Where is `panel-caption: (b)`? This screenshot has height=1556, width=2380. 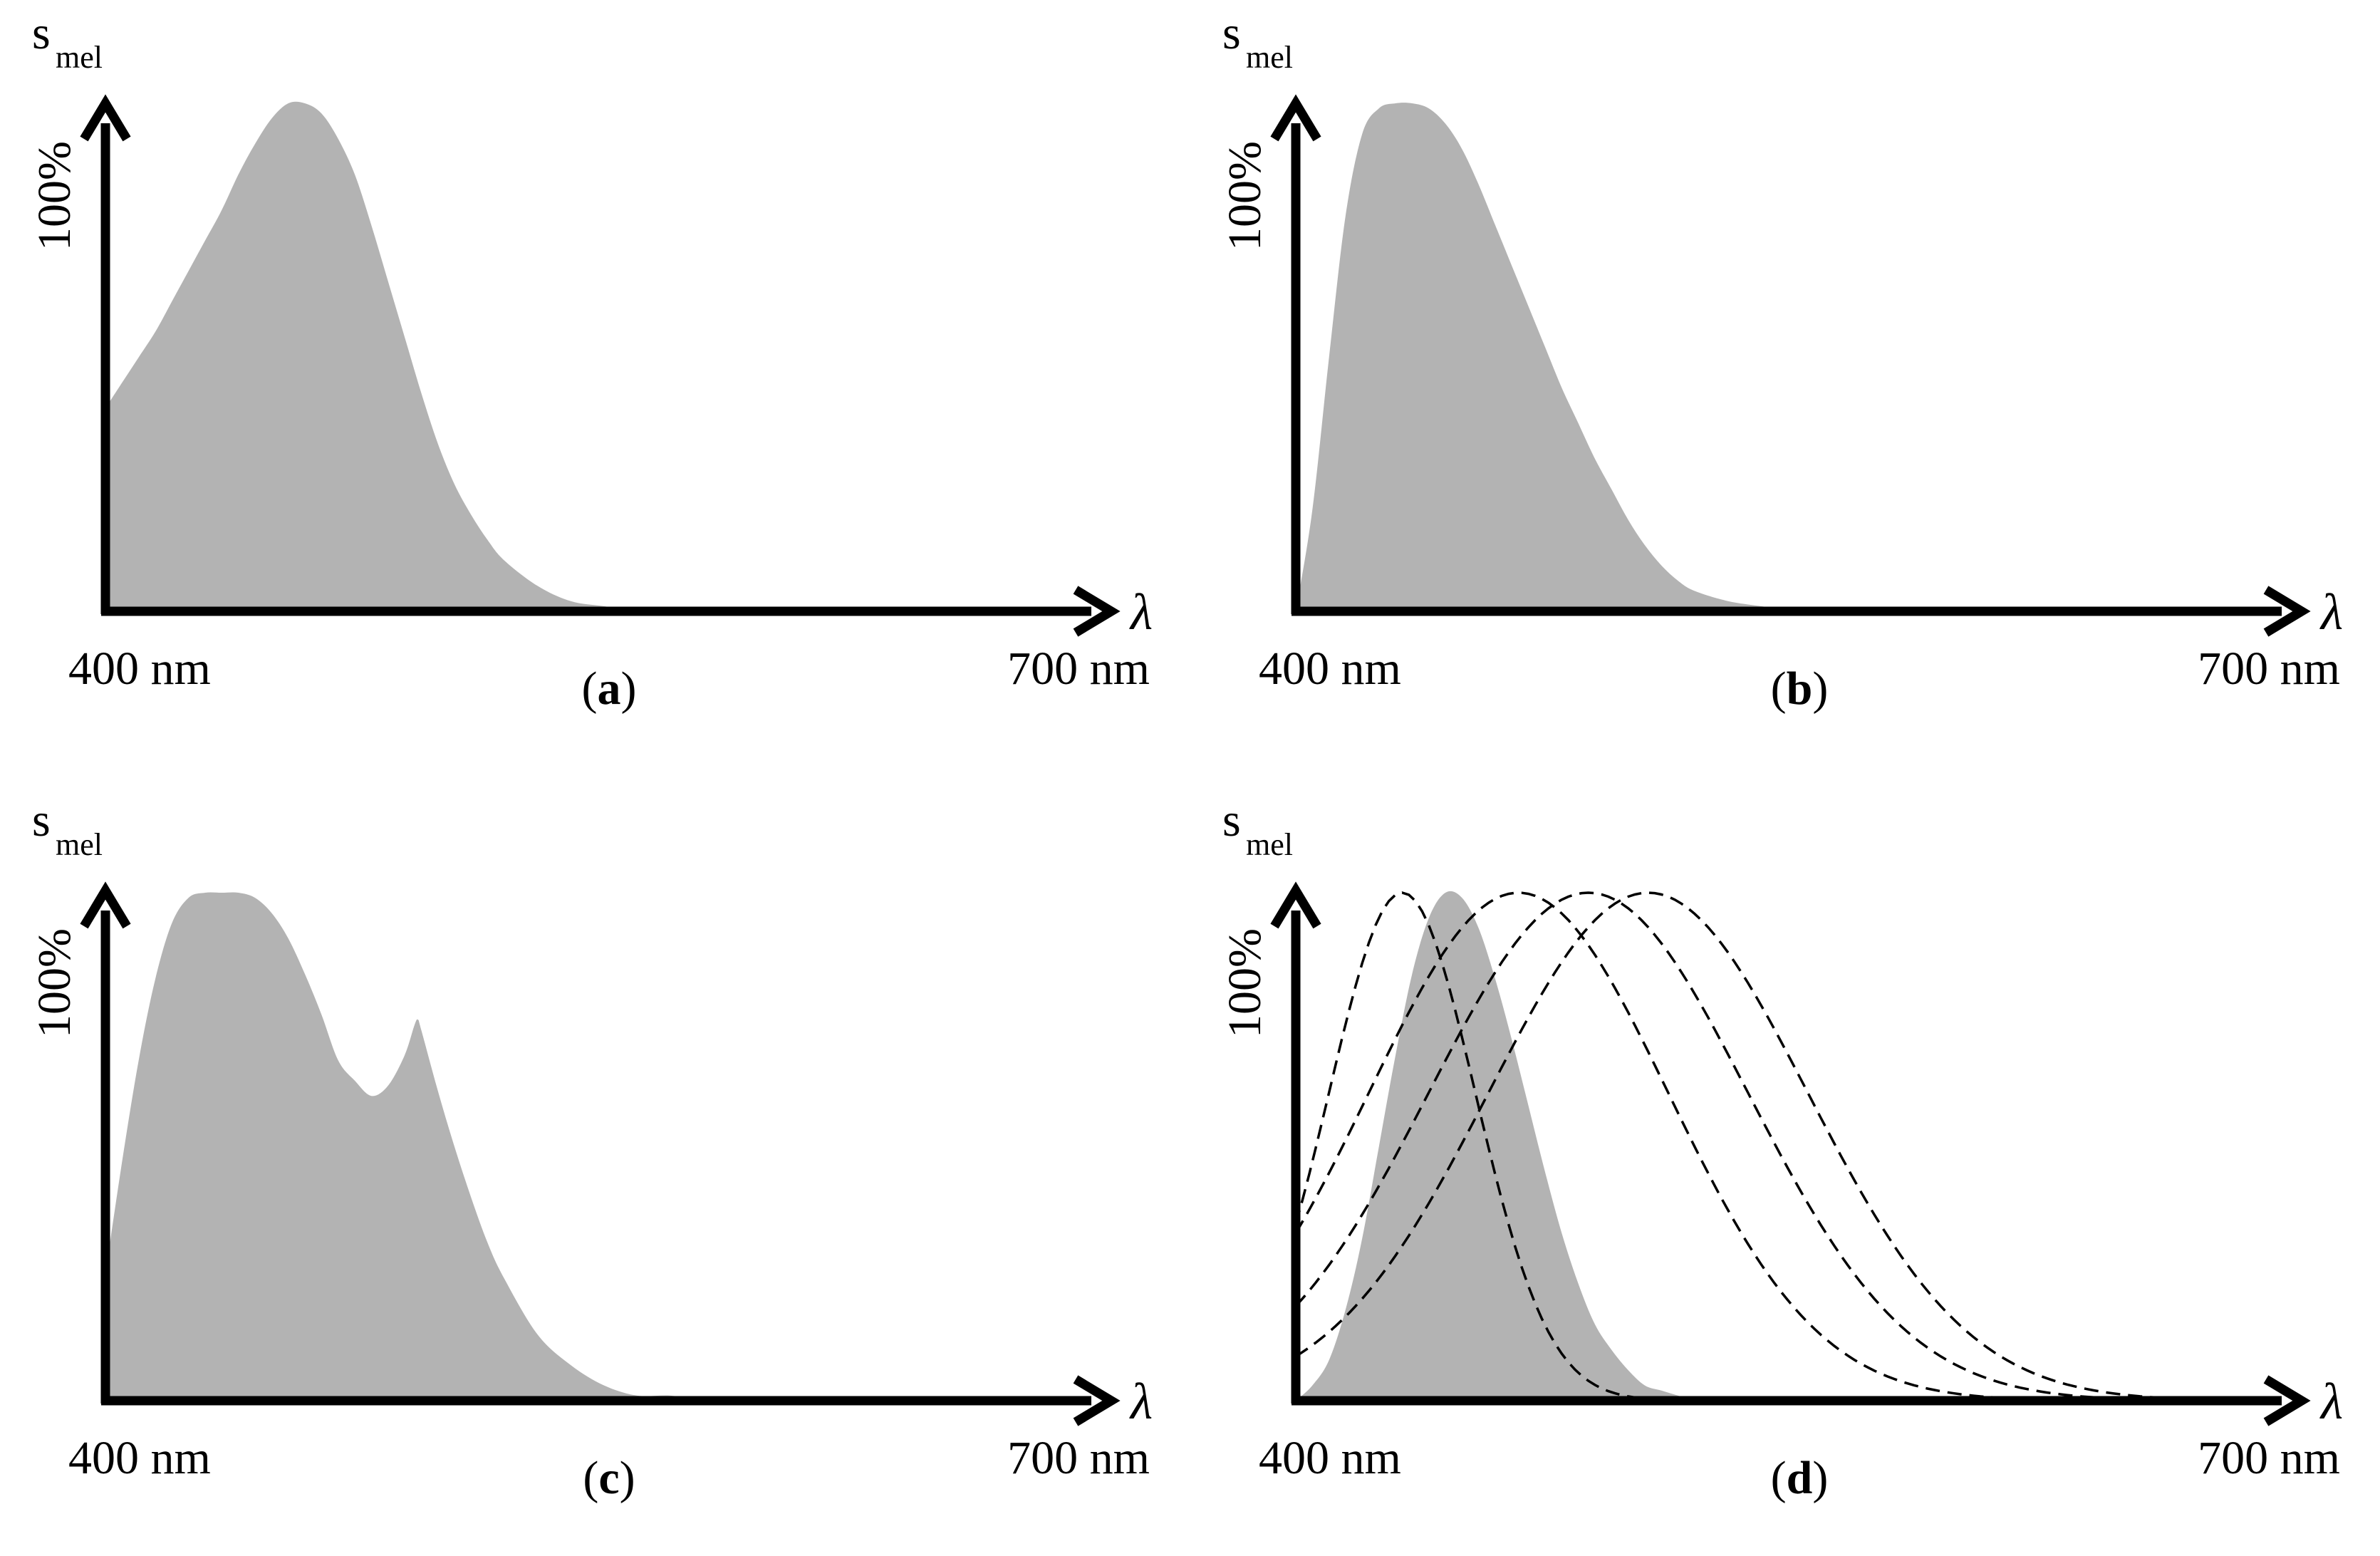
panel-caption: (b) is located at coordinates (1800, 689).